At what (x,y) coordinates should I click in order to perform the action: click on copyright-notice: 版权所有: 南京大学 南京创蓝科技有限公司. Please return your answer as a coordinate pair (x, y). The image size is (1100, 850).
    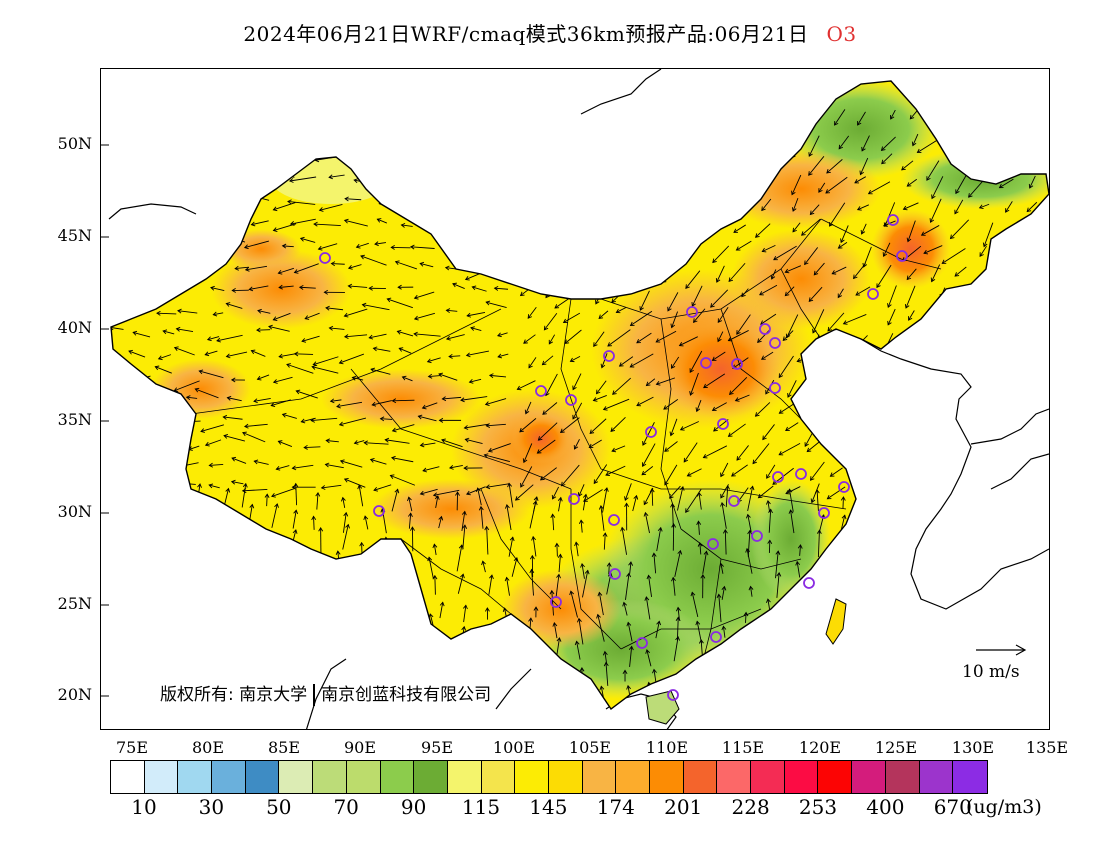
    Looking at the image, I should click on (325, 693).